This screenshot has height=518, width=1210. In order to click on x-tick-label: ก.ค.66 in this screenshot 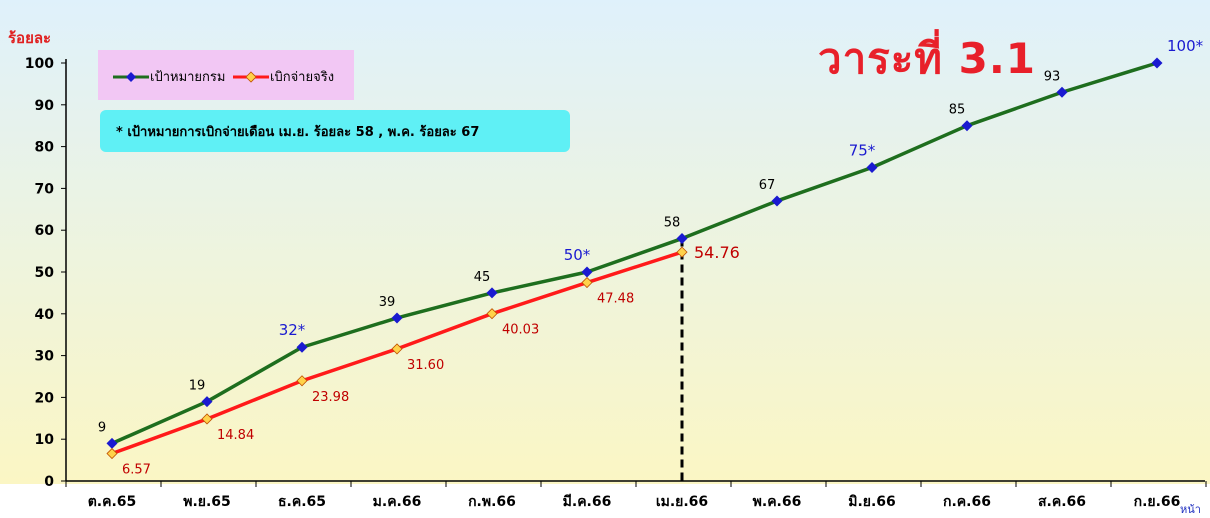, I will do `click(967, 502)`.